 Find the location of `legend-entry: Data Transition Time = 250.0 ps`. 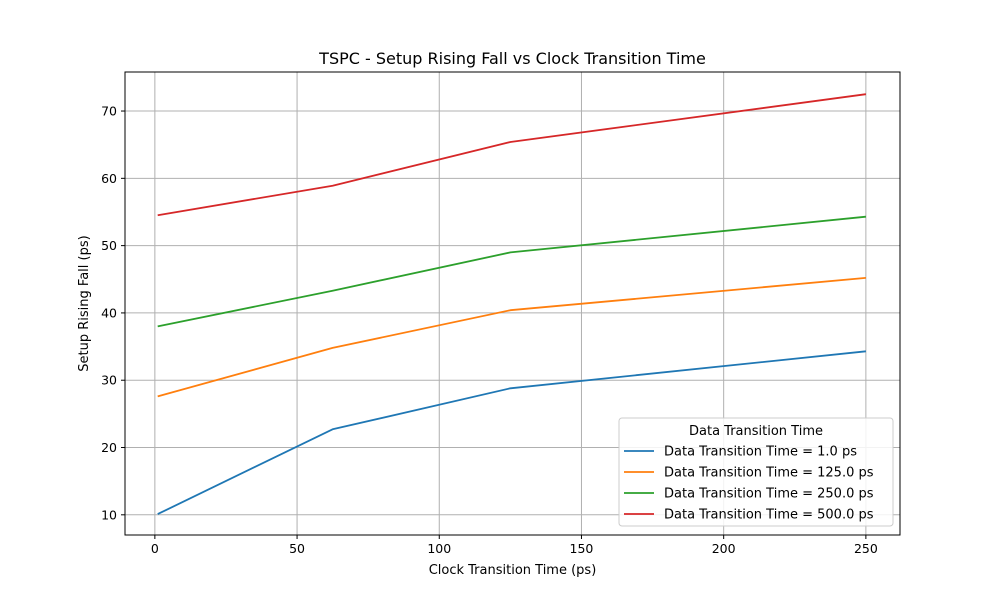

legend-entry: Data Transition Time = 250.0 ps is located at coordinates (769, 494).